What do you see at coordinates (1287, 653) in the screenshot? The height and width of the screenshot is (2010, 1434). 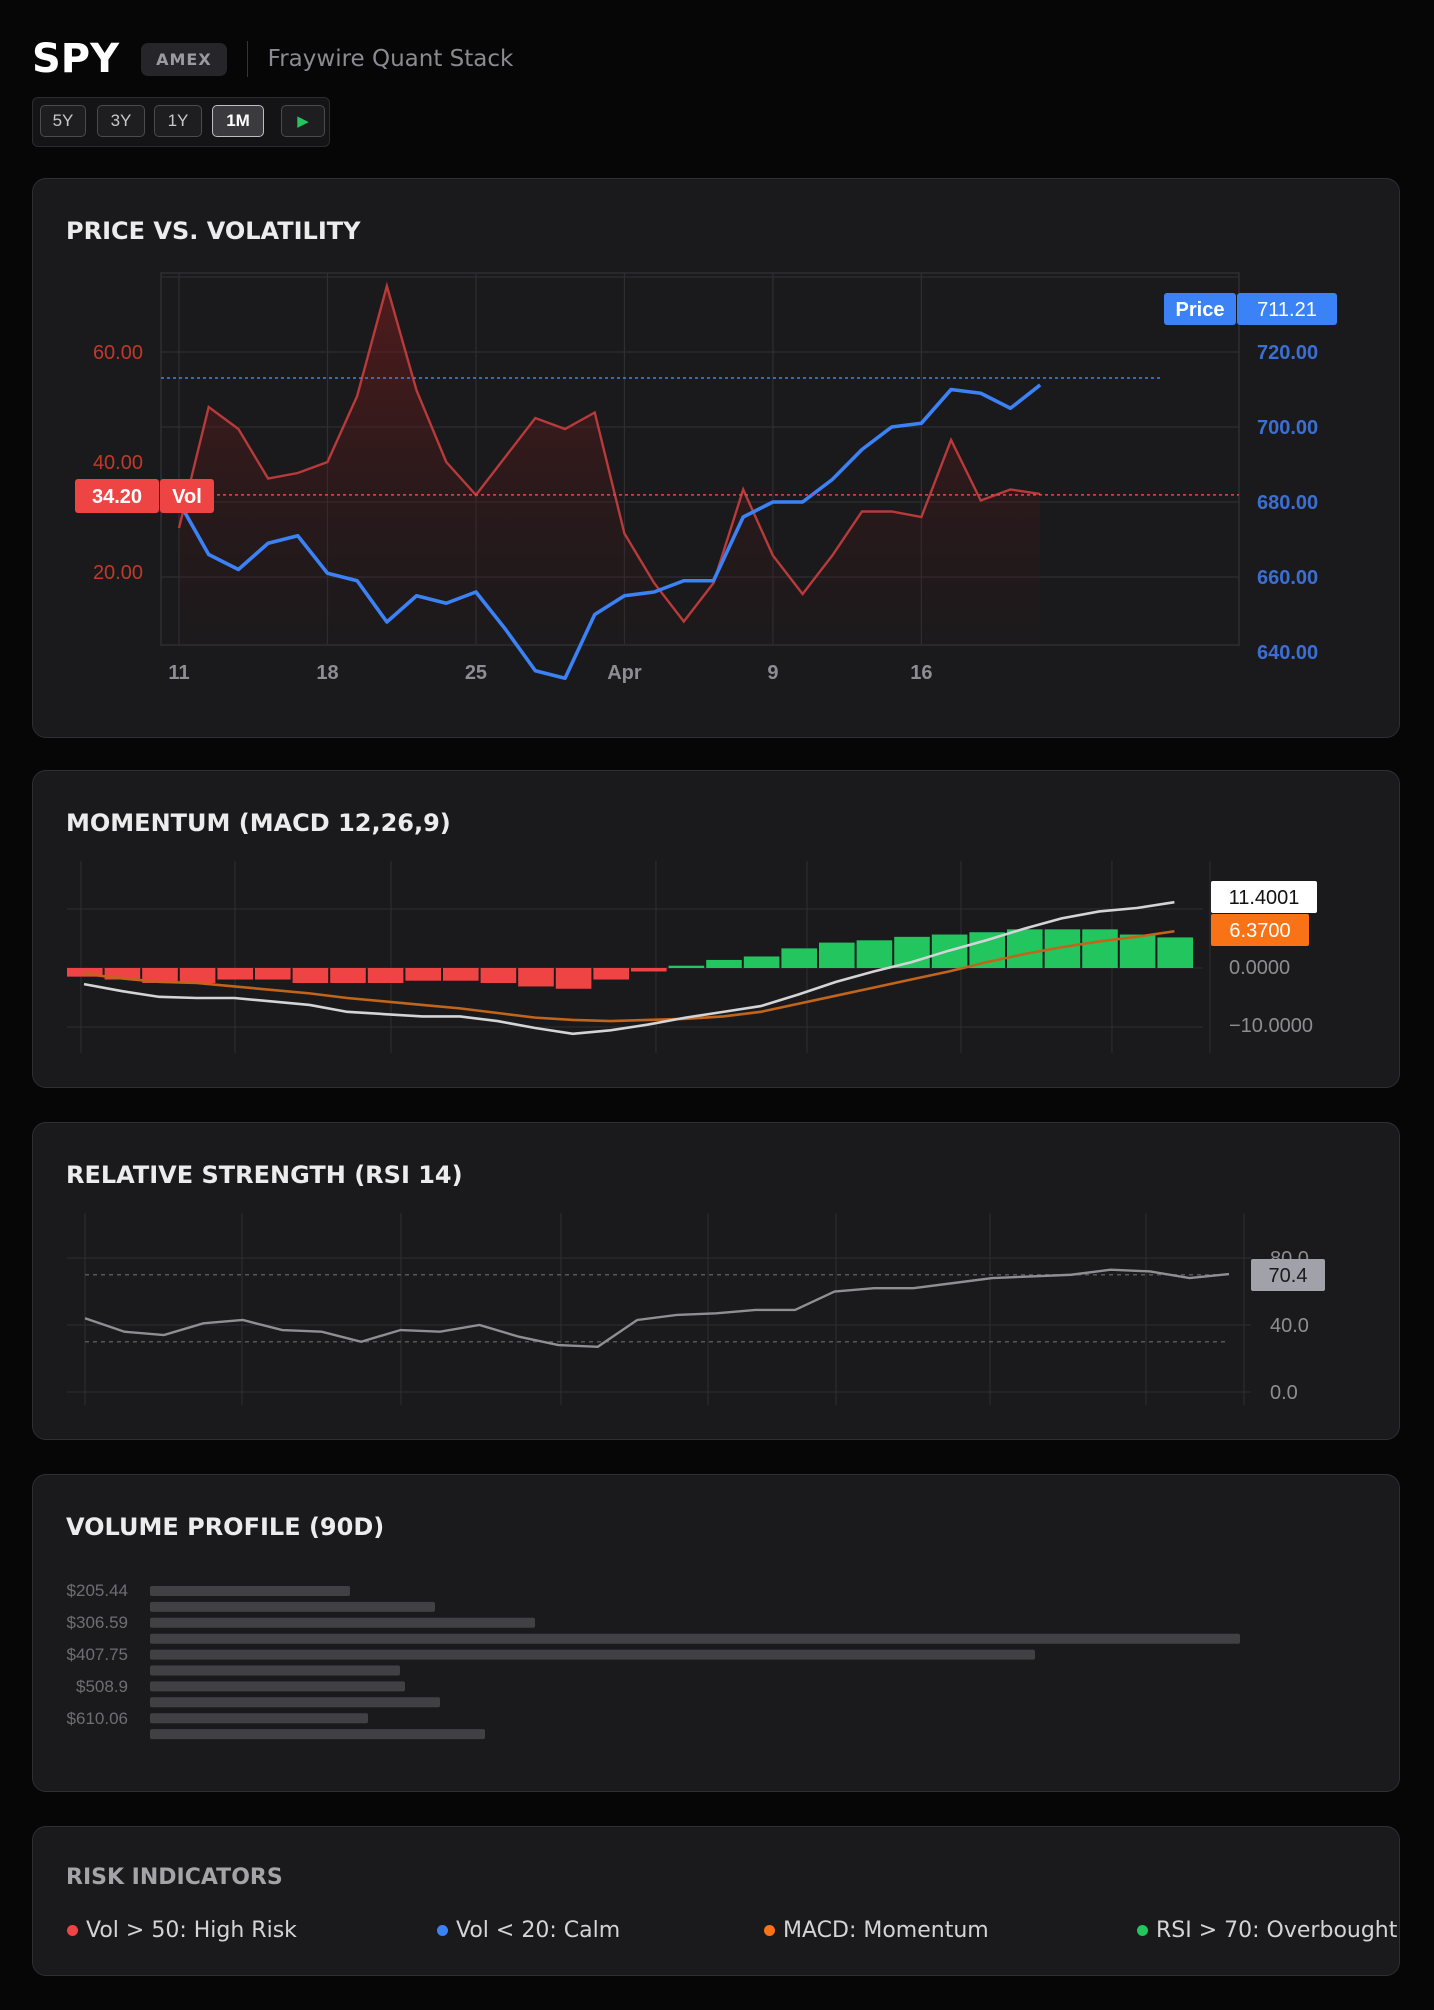 I see `right-axis-tick-label: 640.00` at bounding box center [1287, 653].